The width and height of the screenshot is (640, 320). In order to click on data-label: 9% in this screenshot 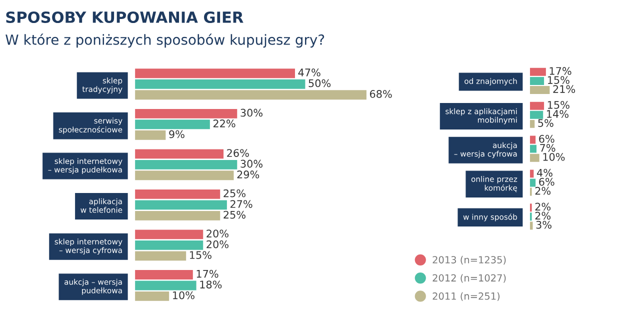, I will do `click(176, 134)`.